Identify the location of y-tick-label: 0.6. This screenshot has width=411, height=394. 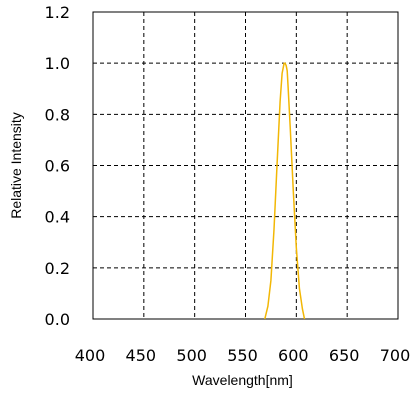
(57, 166).